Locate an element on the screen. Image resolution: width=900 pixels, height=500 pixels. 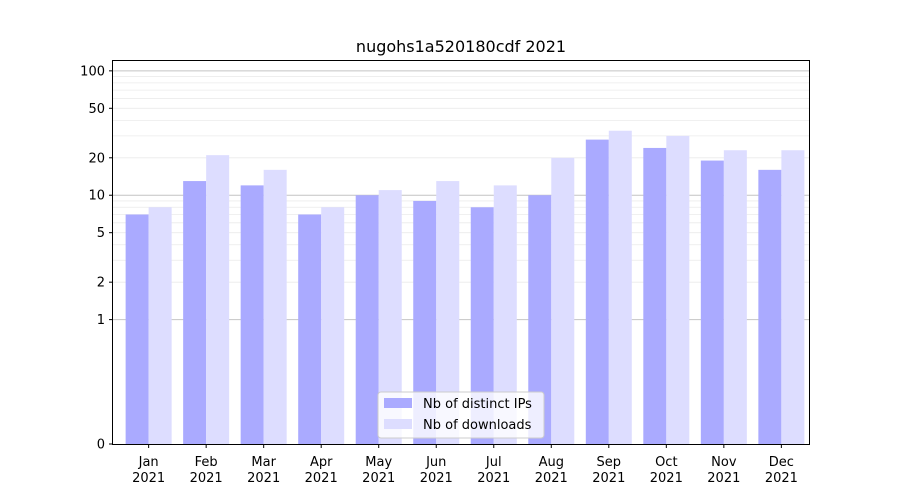
bar-distinct-ips-nov is located at coordinates (712, 302).